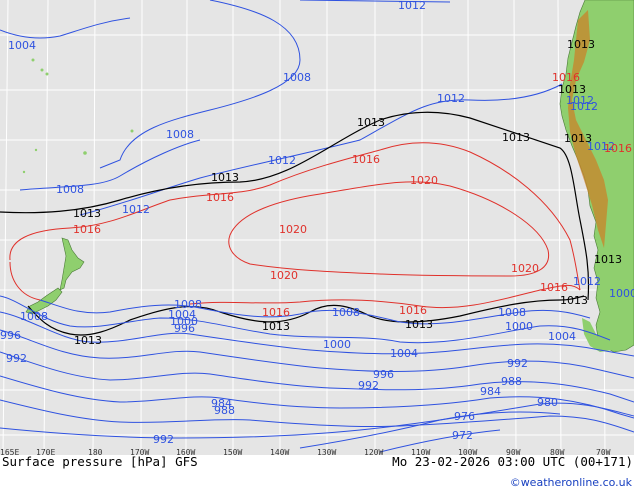 This screenshot has width=634, height=490. I want to click on longitude-label: 170W, so click(139, 452).